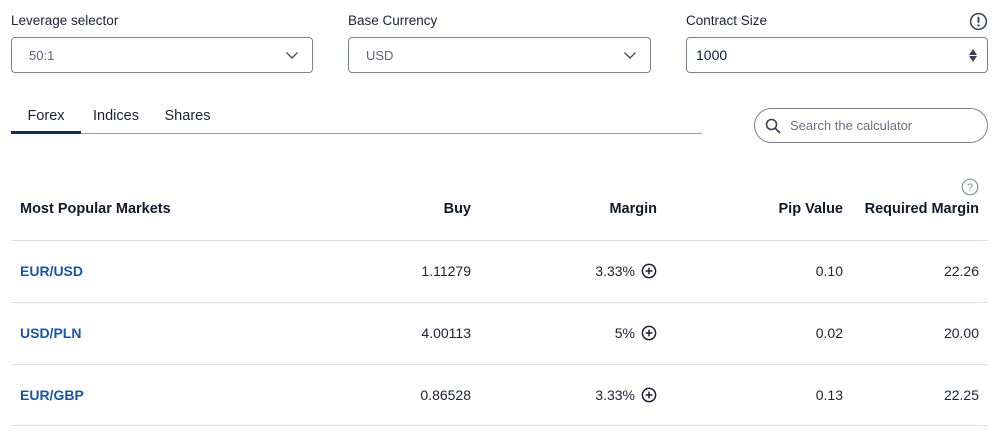  Describe the element at coordinates (162, 55) in the screenshot. I see `leverage-select: 50:1` at that location.